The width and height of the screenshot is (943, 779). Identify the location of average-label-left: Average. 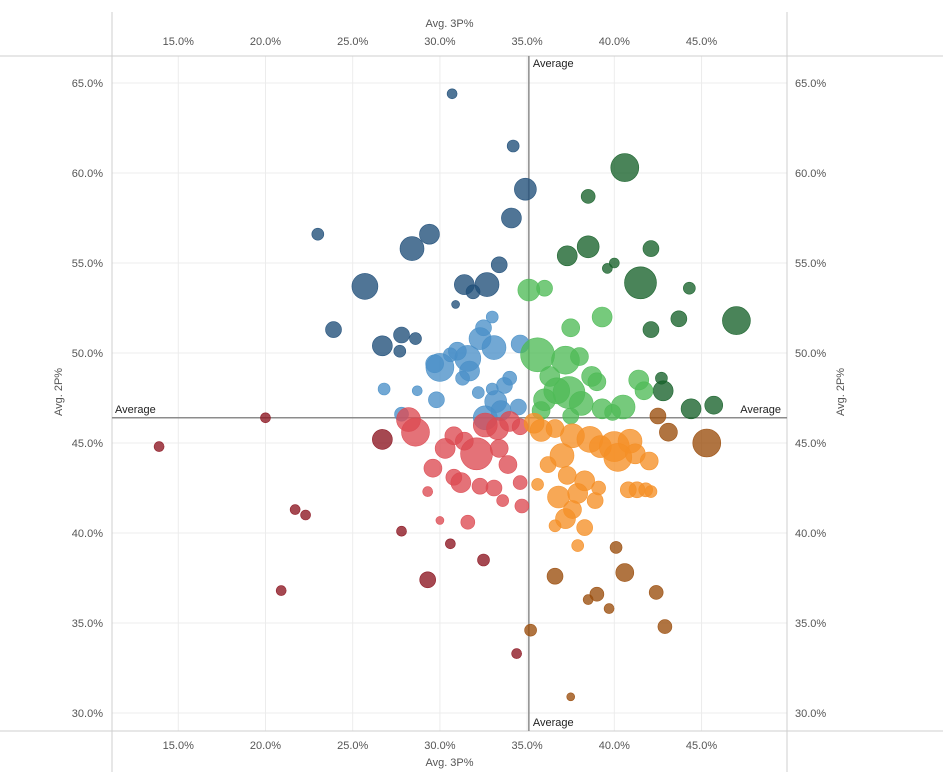
(135, 410).